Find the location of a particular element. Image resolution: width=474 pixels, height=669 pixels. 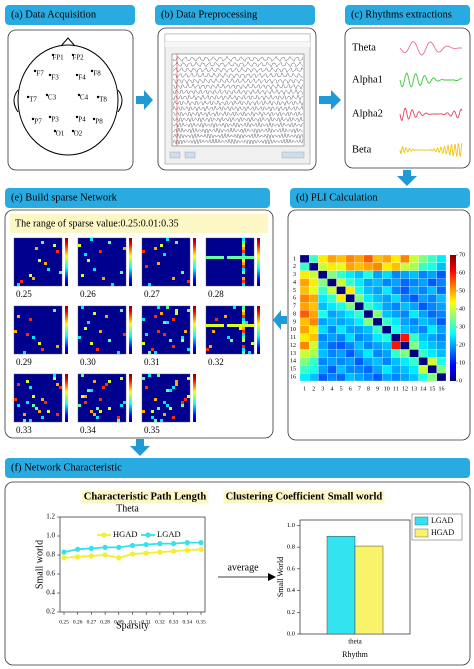

electrode-label: F8 is located at coordinates (97, 74).